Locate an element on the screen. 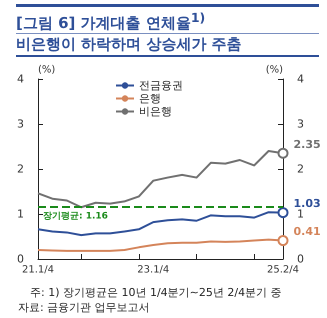 Image resolution: width=327 pixels, height=318 pixels. y-axis-title: (%) is located at coordinates (47, 70).